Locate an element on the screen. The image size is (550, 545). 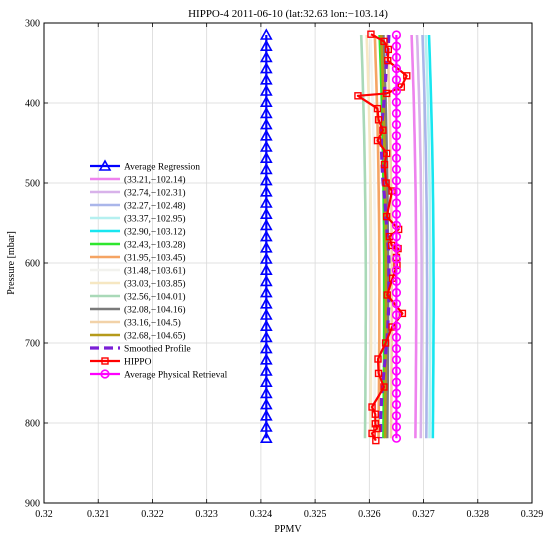
x-tick-label: 0.325 is located at coordinates (315, 514).